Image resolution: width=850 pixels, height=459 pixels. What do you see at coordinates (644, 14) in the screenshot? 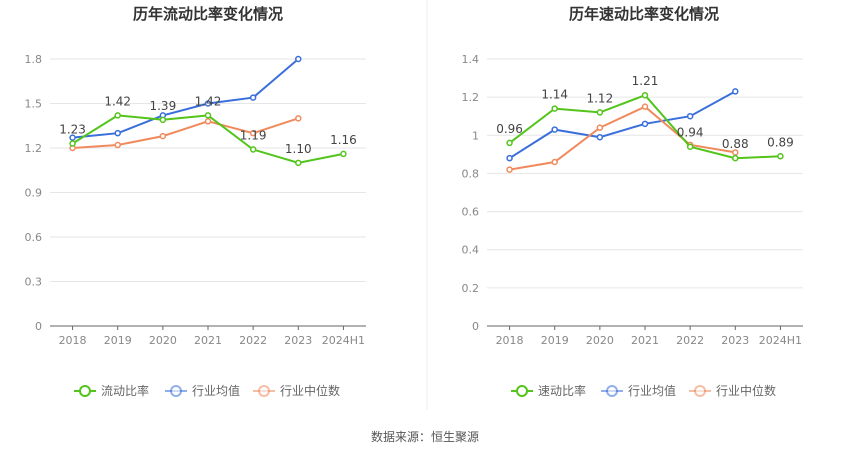
I see `chart-title: 历年速动比率变化情况` at bounding box center [644, 14].